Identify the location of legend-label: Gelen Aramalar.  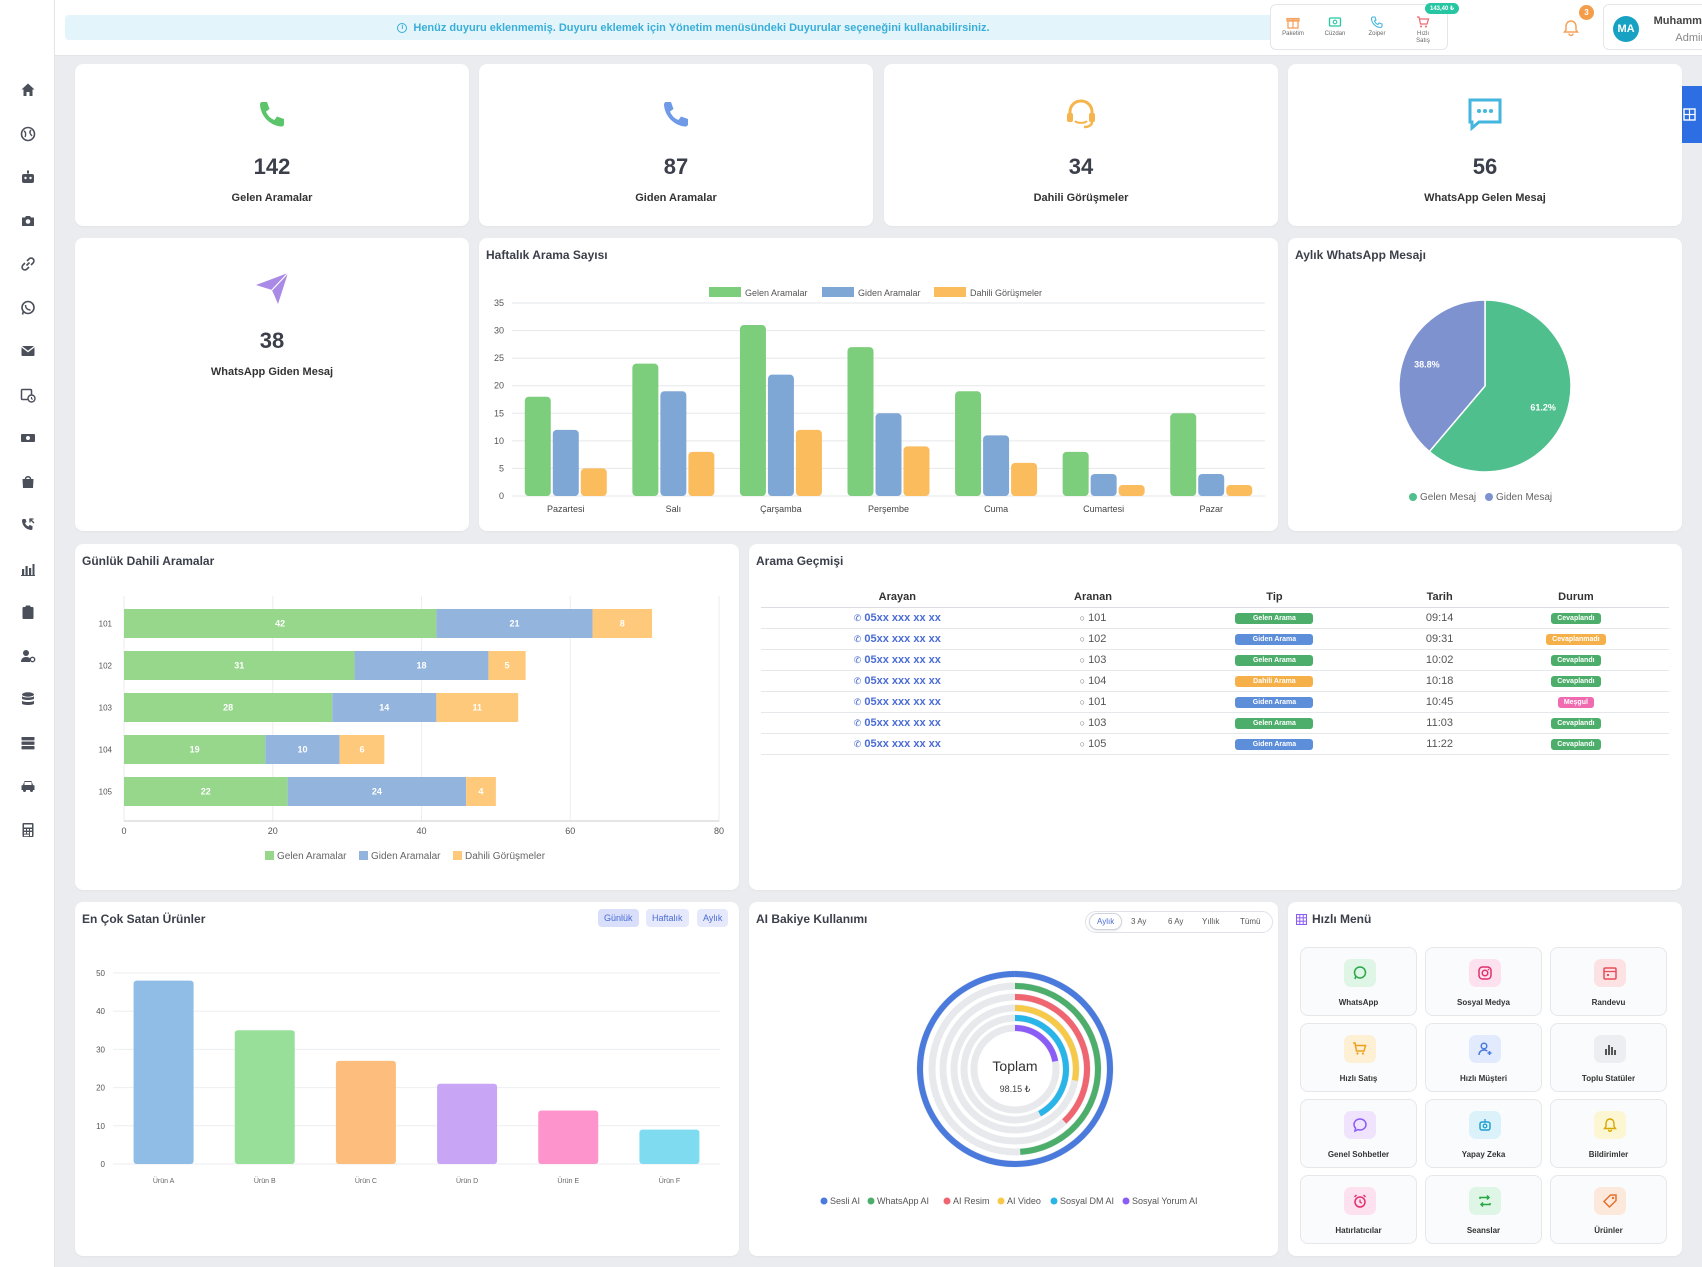
(776, 293).